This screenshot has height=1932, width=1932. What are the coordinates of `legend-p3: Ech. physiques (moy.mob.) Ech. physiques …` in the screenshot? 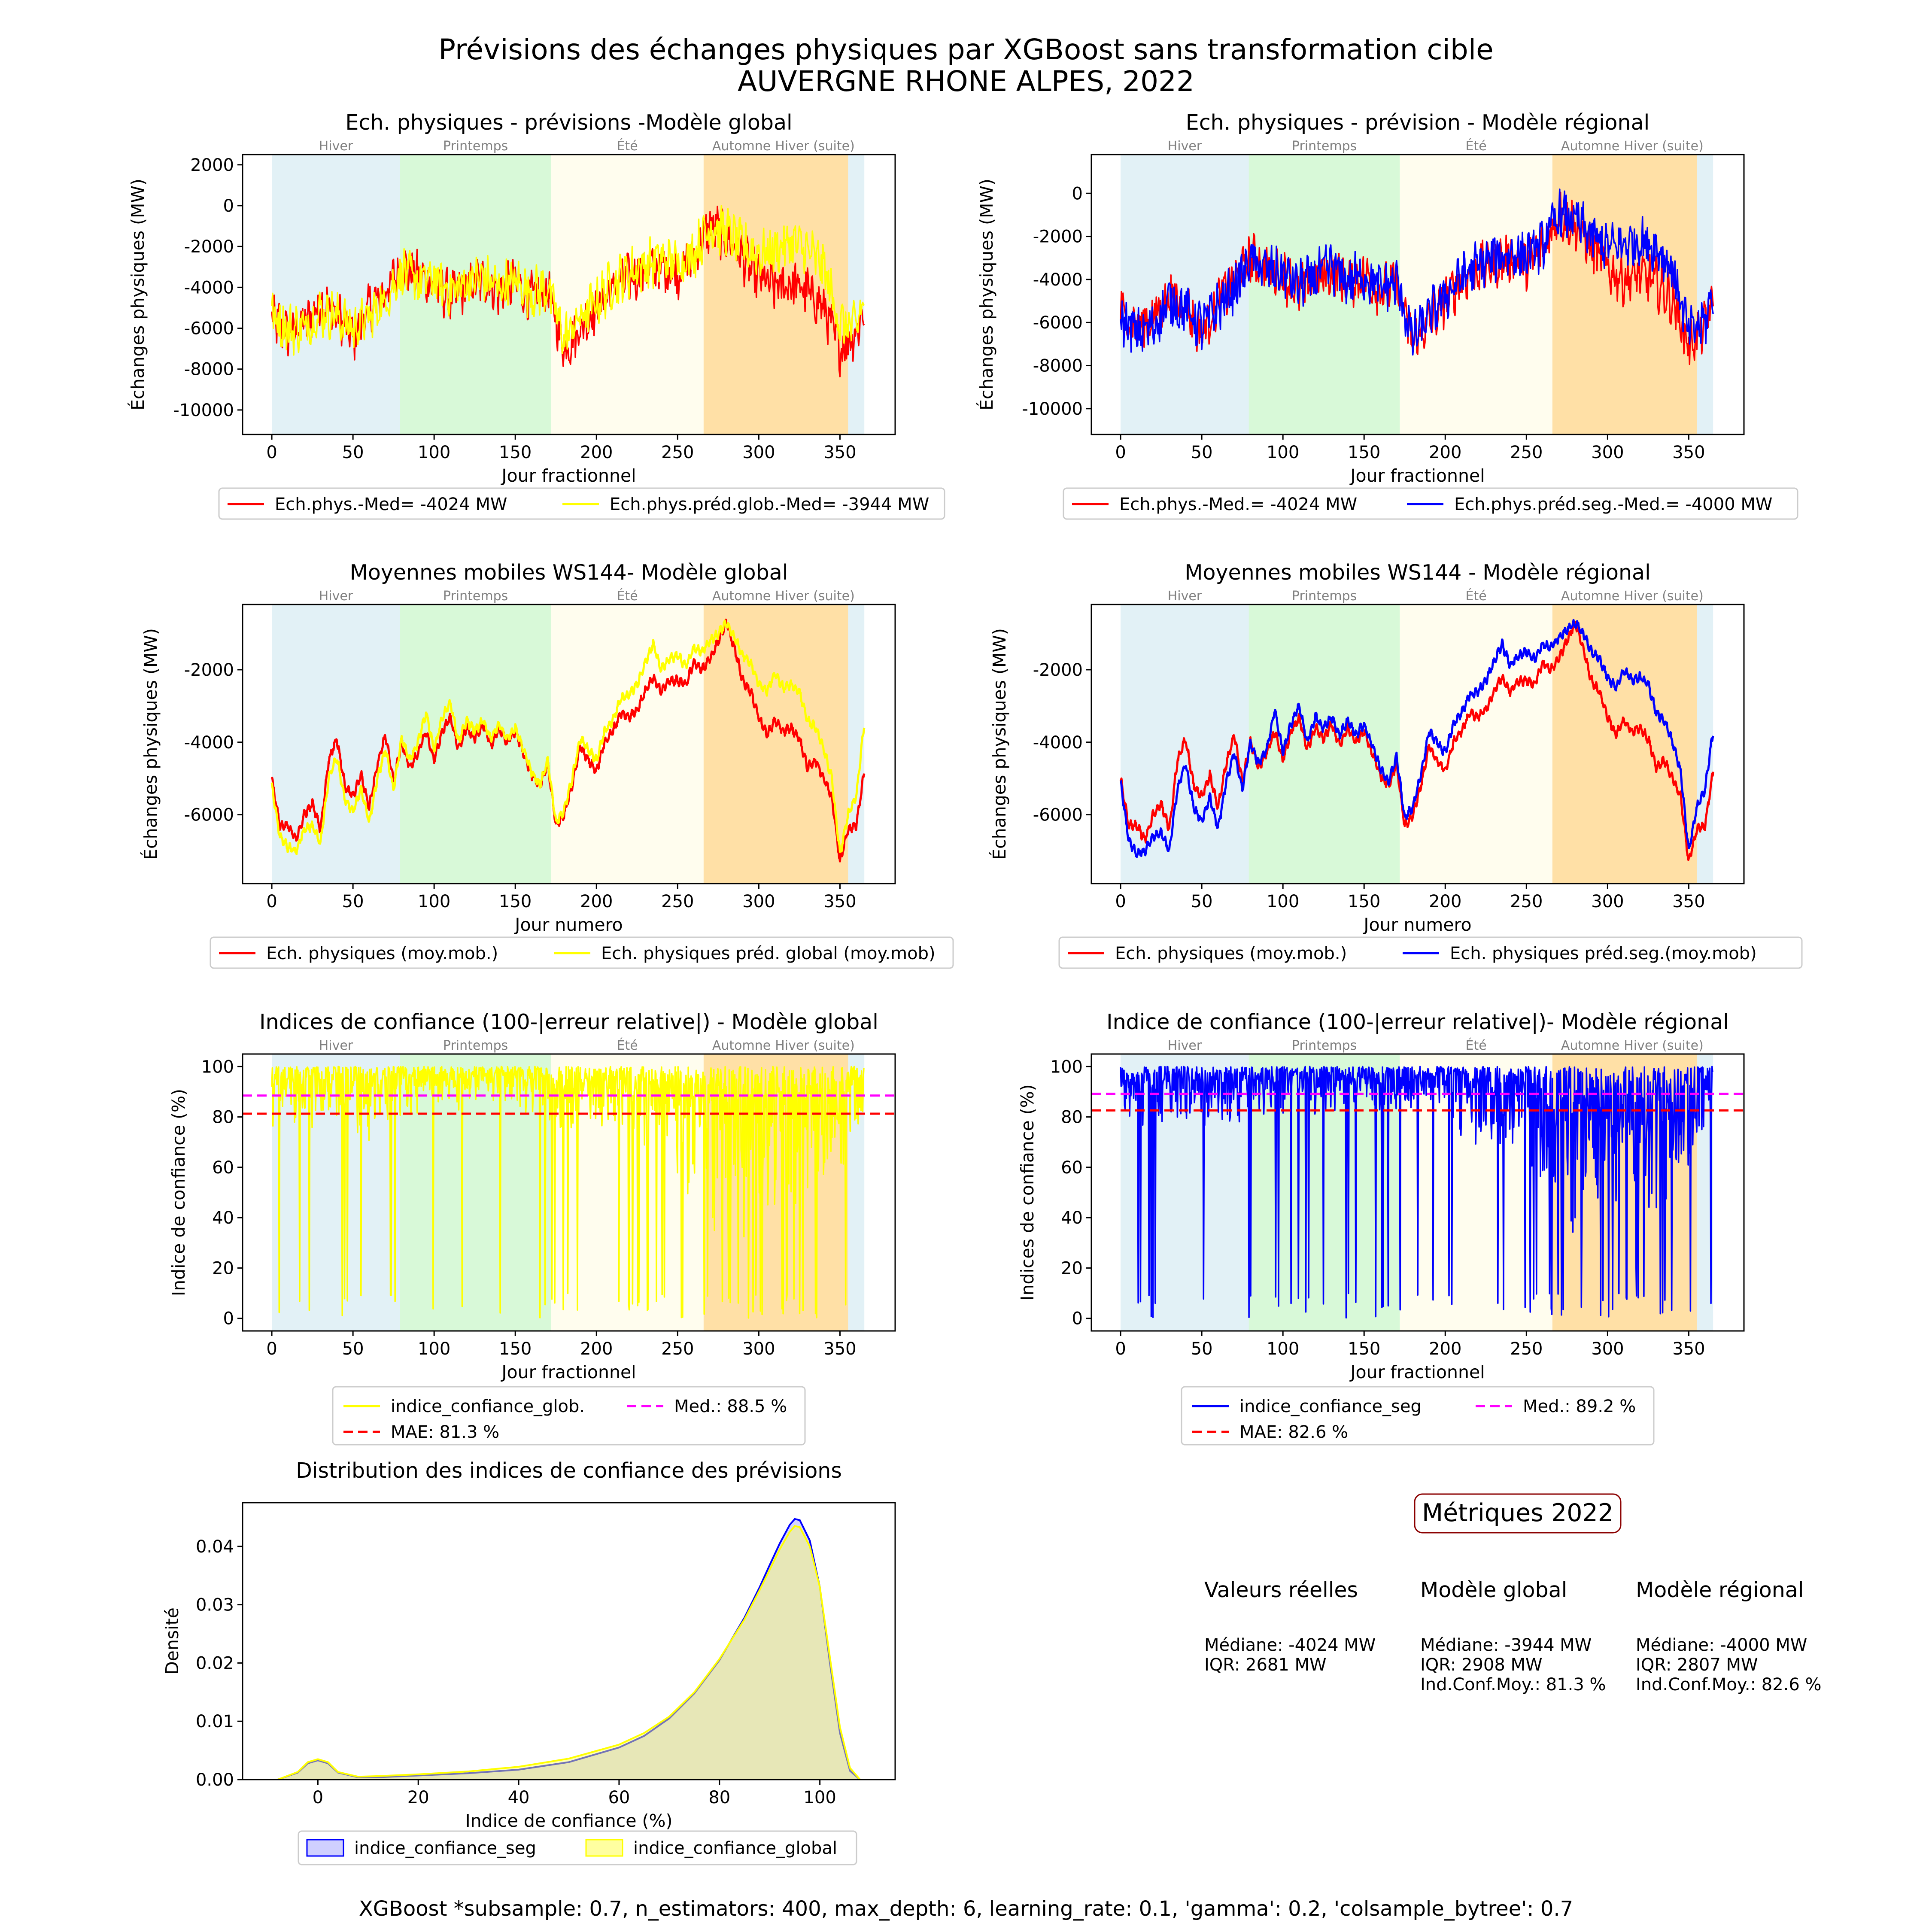 It's located at (582, 952).